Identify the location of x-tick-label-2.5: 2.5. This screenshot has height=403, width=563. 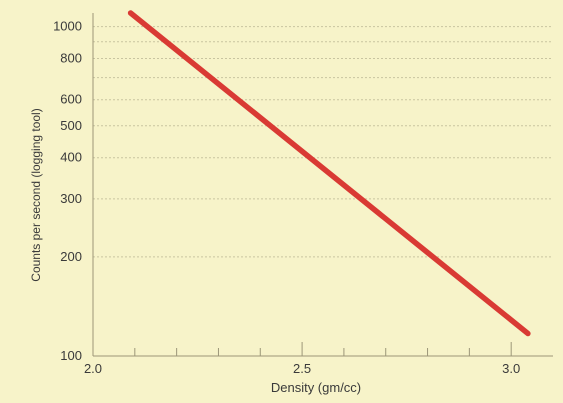
(302, 368).